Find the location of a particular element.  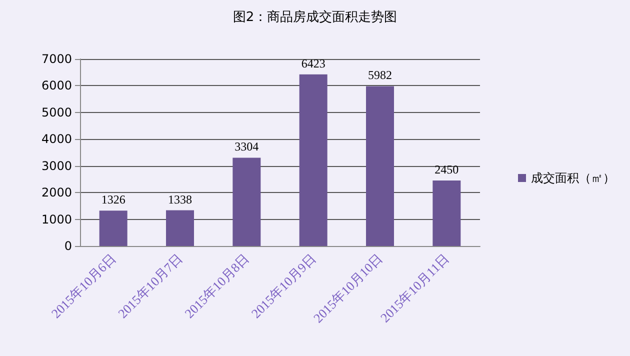

data-label: 2450 is located at coordinates (446, 169).